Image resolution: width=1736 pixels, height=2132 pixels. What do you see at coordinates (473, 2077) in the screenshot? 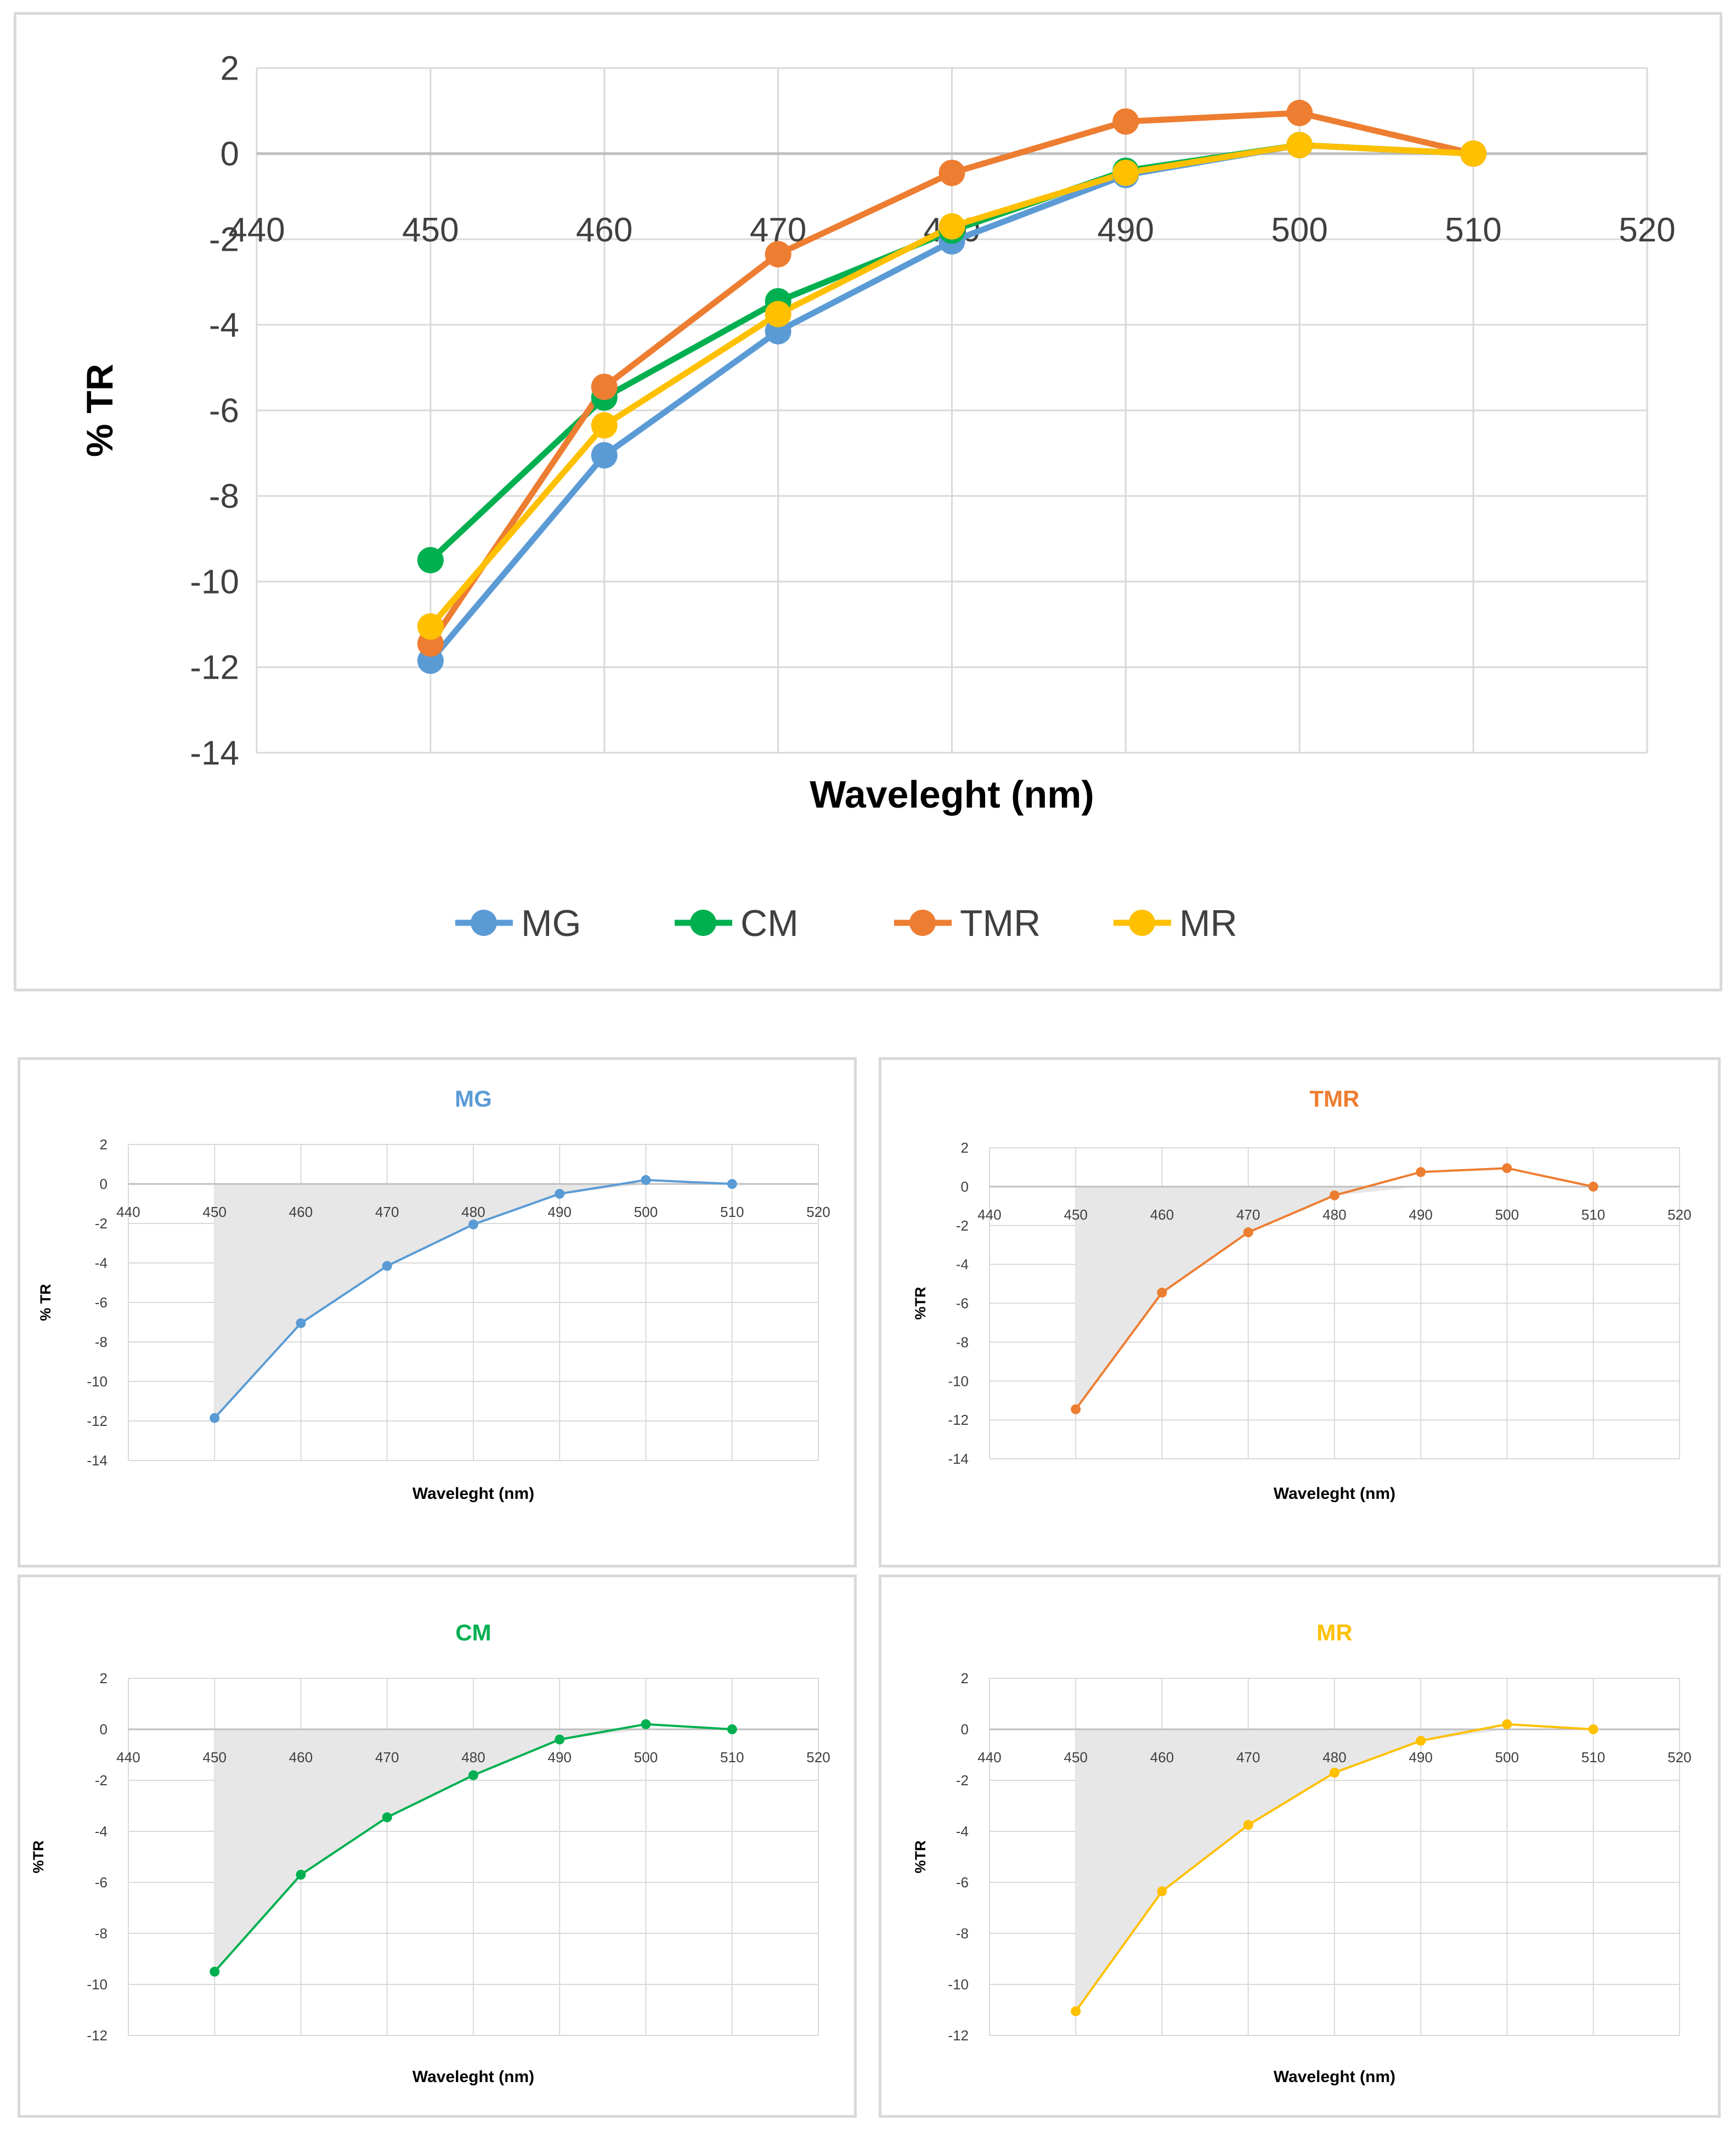
I see `x-axis-title: Waveleght (nm)` at bounding box center [473, 2077].